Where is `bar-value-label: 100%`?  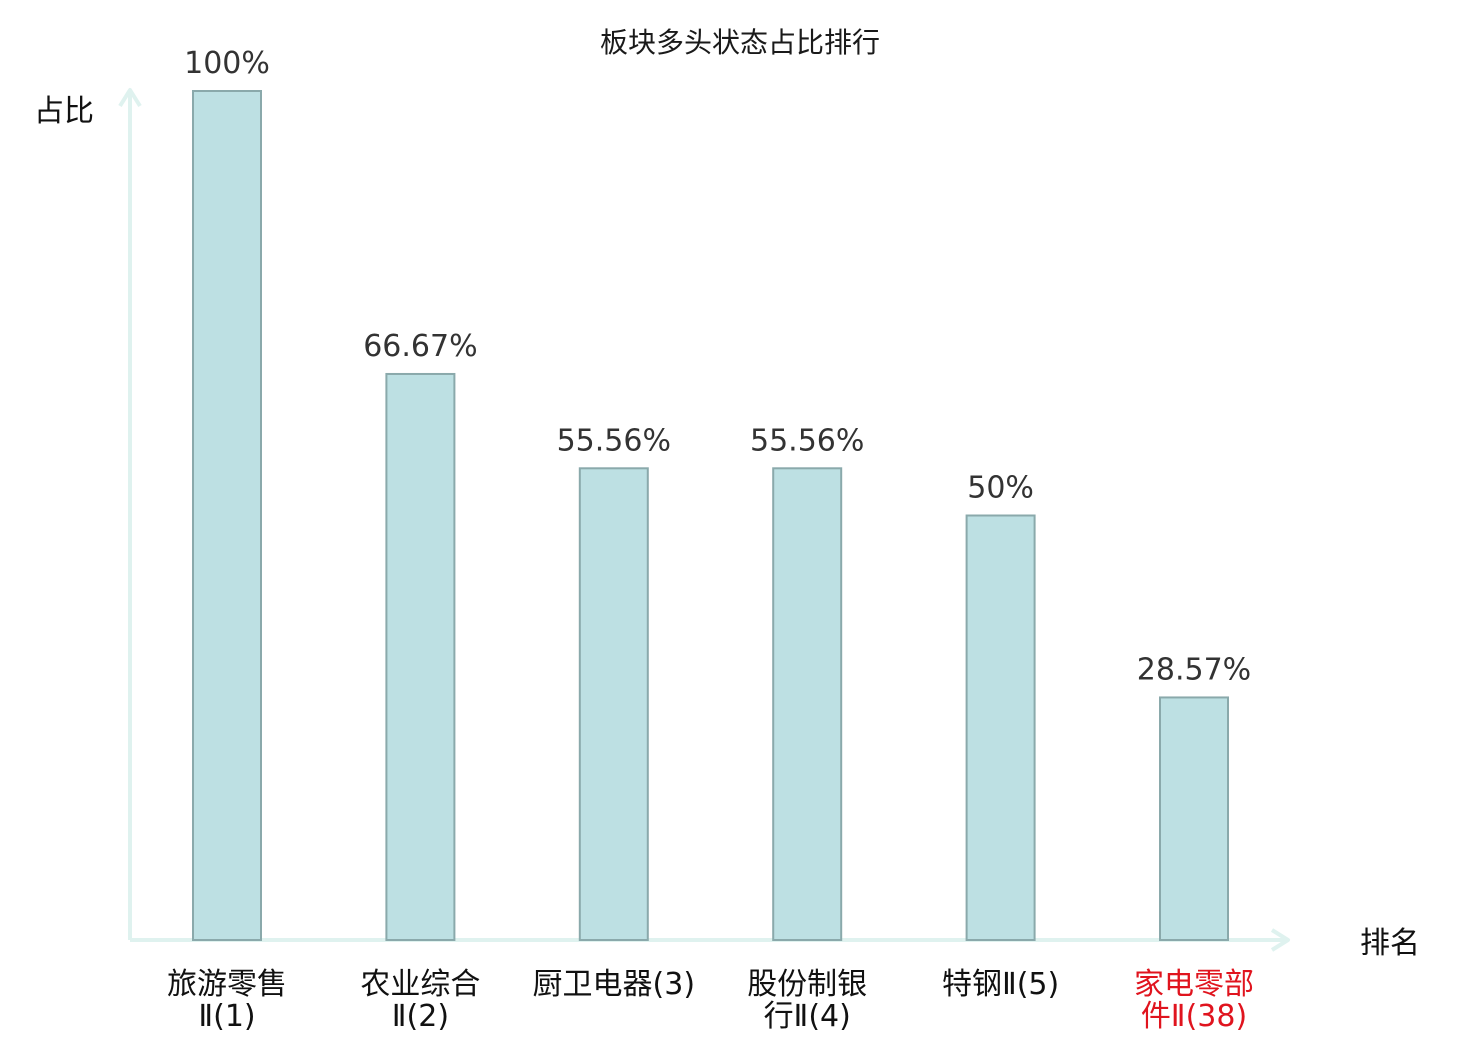 bar-value-label: 100% is located at coordinates (227, 63).